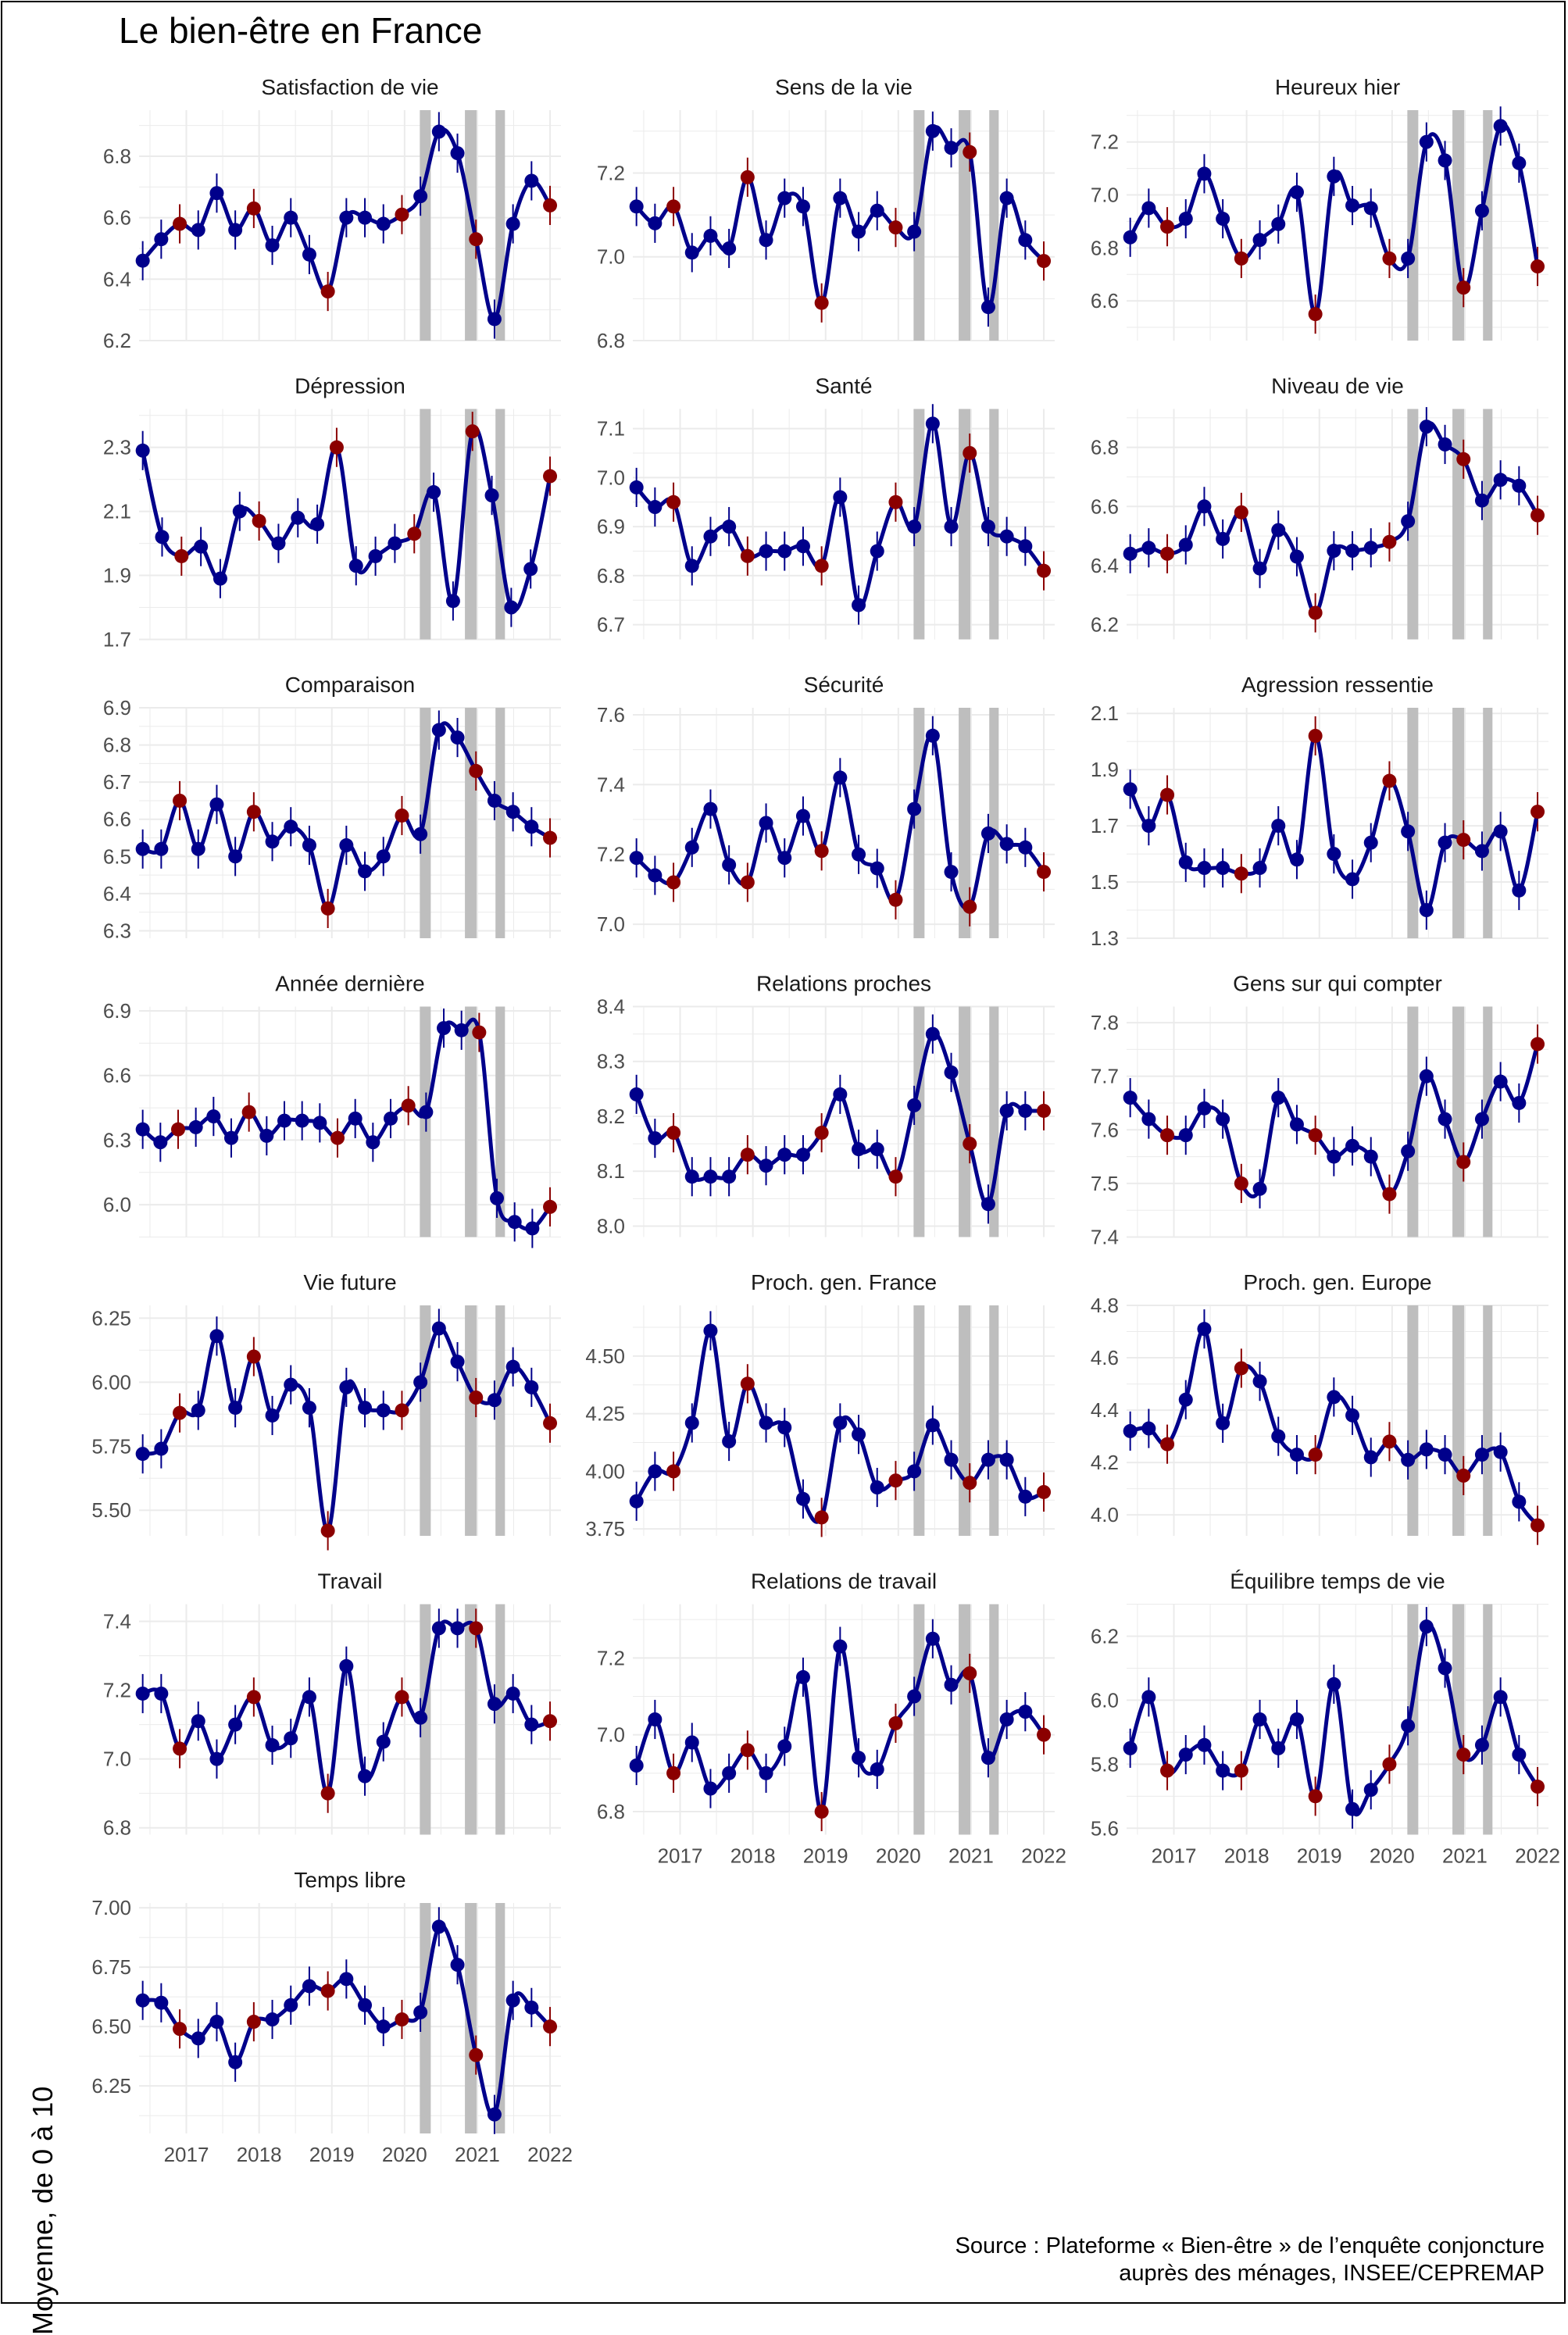  I want to click on facet-title: Vie future, so click(349, 1282).